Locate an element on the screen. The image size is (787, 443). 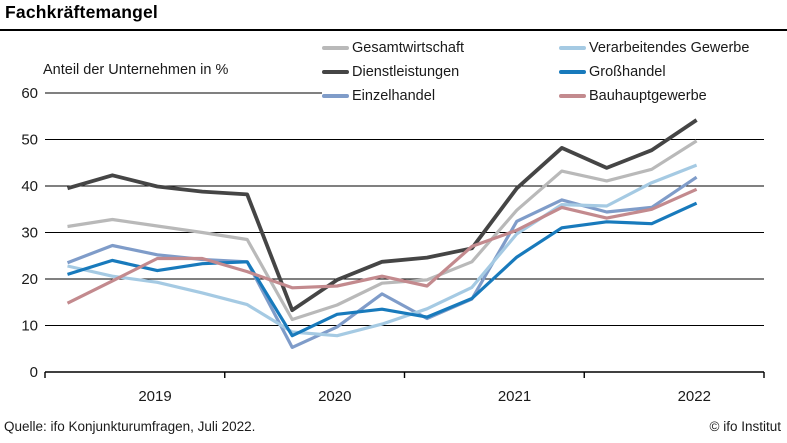
legend-item-verarbeitendes-gewerbe: Verarbeitendes Gewerbe is located at coordinates (673, 48).